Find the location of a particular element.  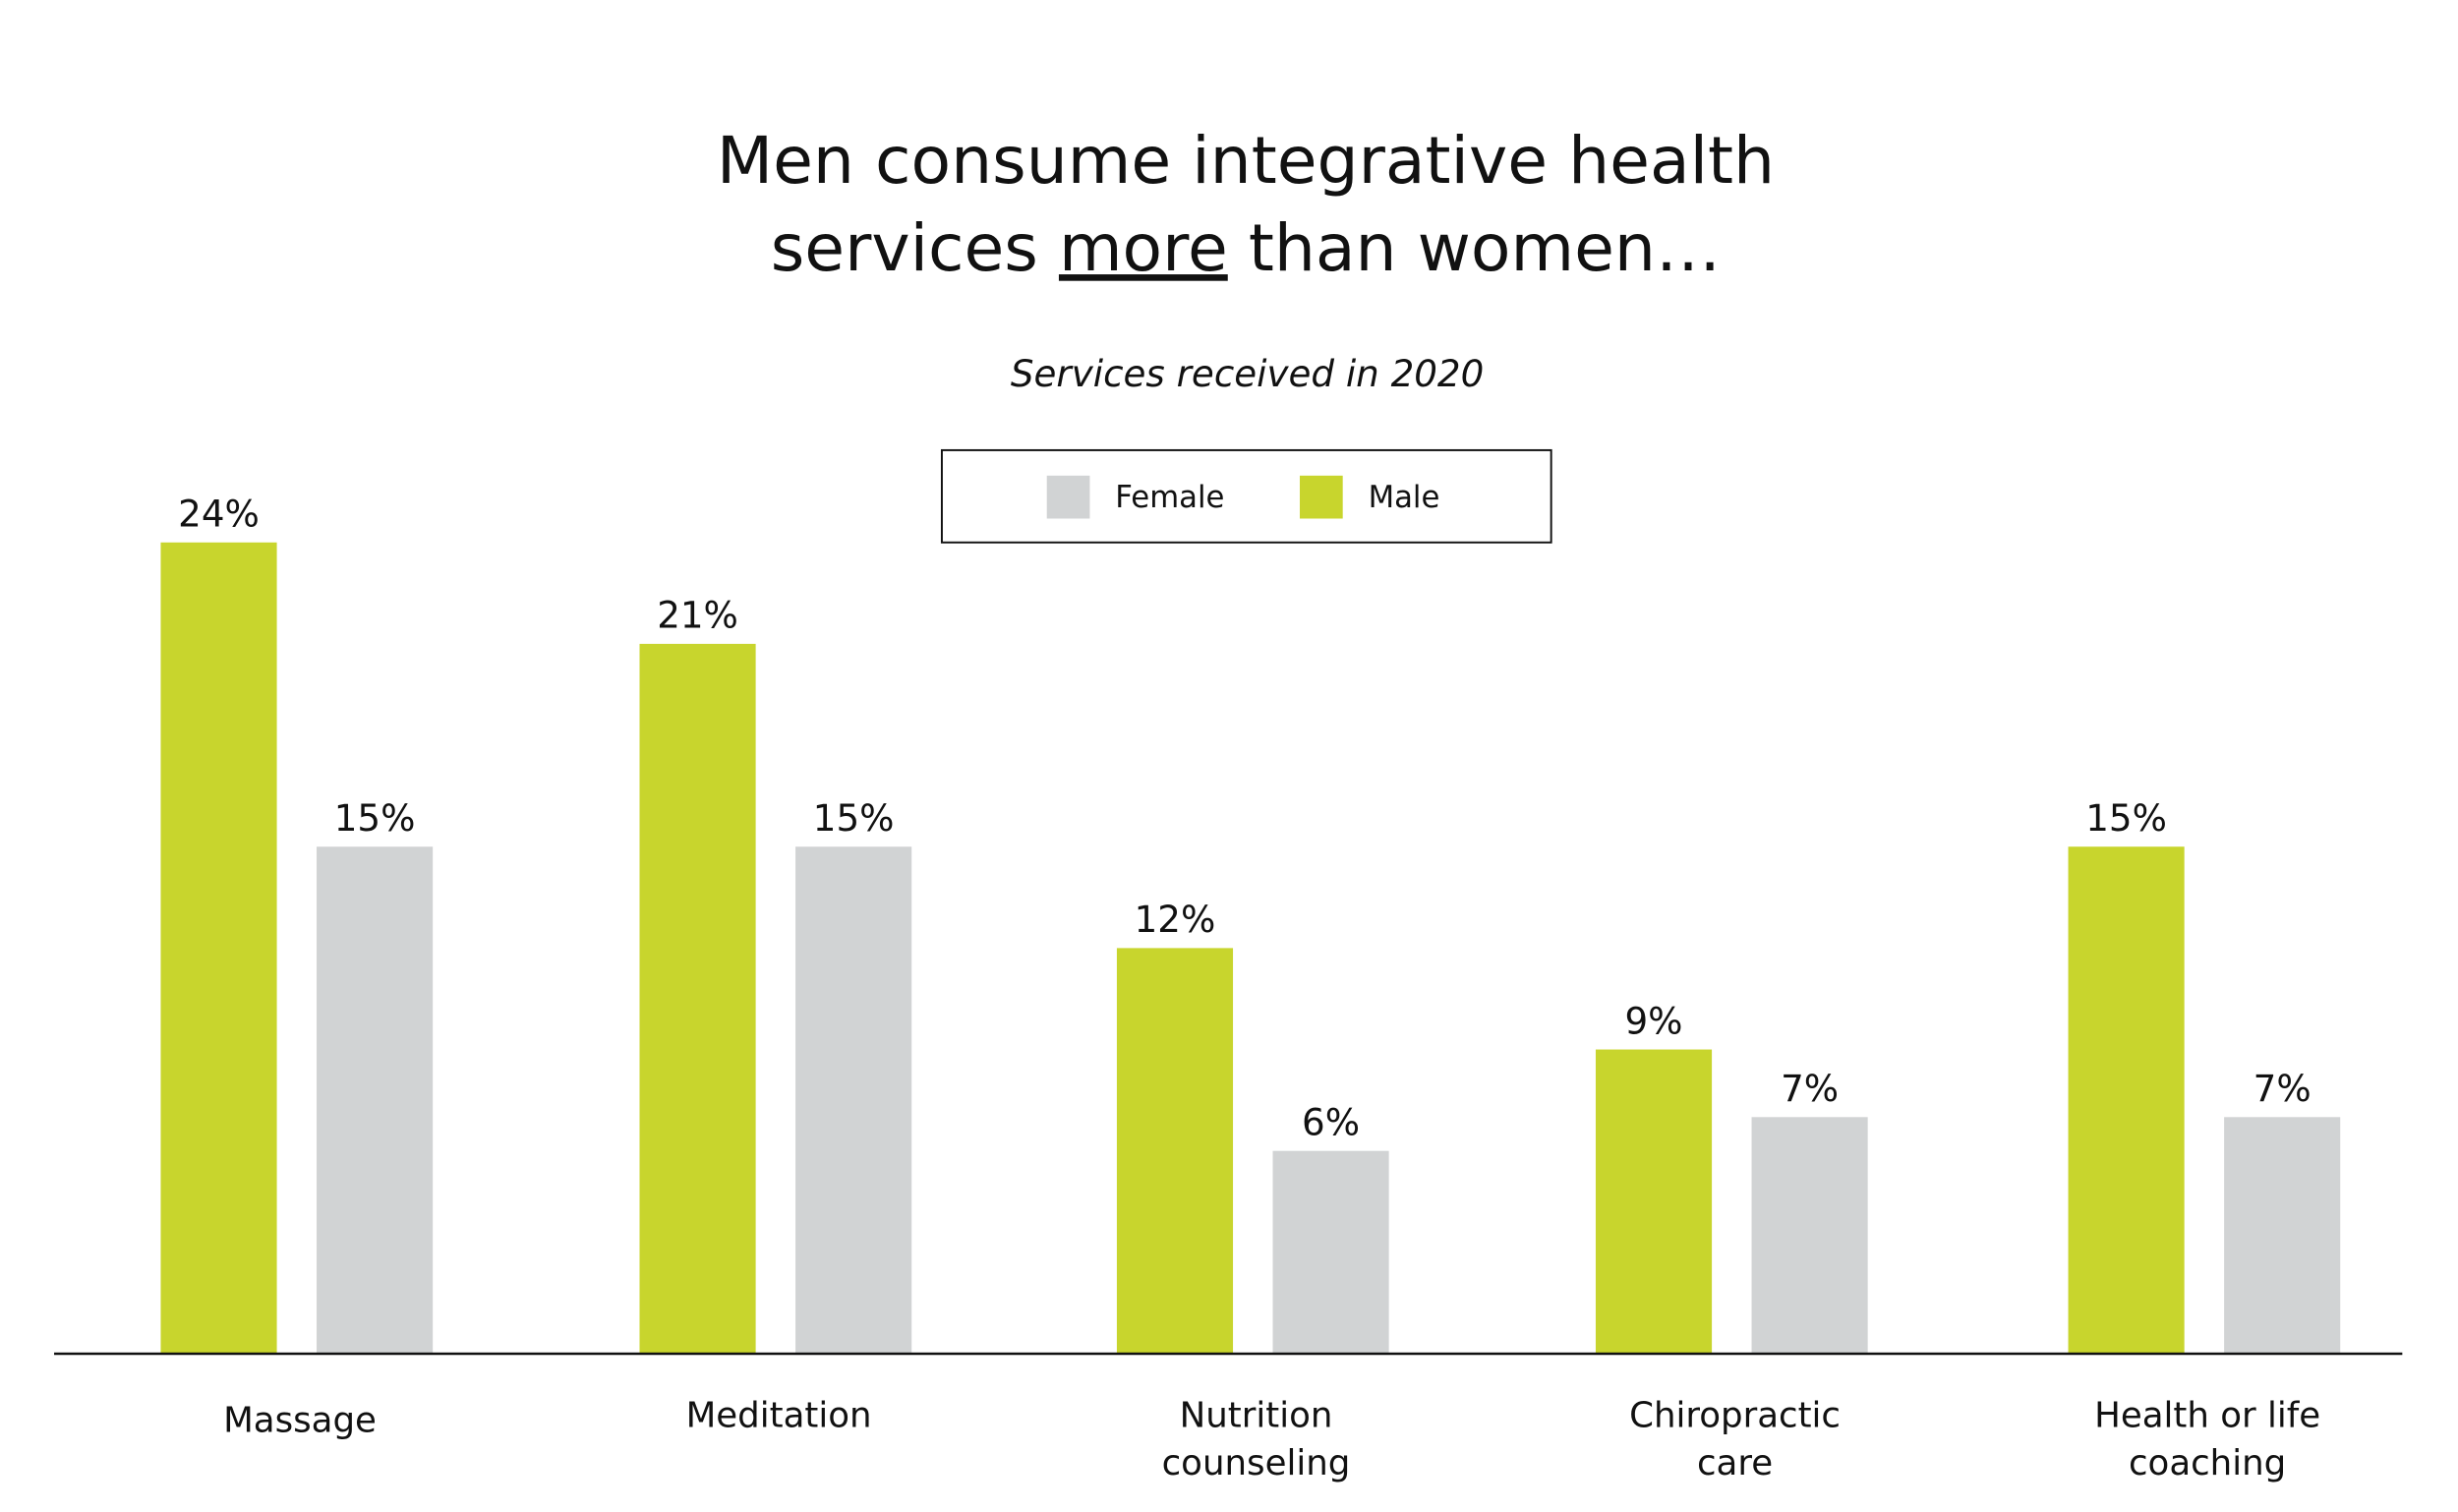

chart-subtitle: Services received in 2020 is located at coordinates (1247, 373).